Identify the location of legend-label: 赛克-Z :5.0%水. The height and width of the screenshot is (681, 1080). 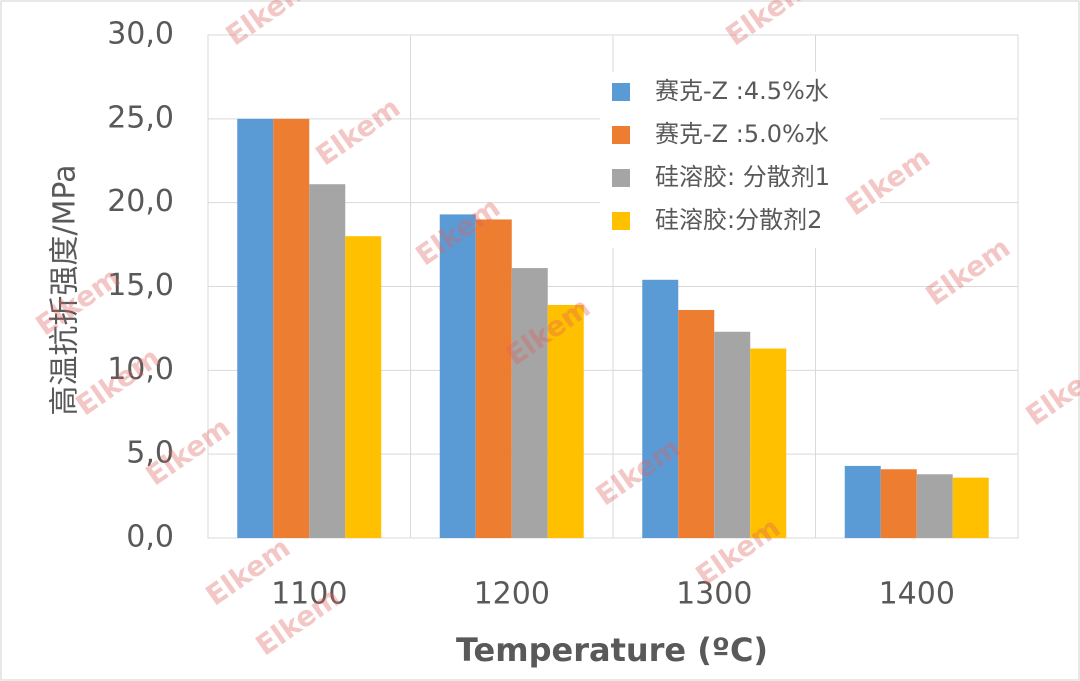
(742, 134).